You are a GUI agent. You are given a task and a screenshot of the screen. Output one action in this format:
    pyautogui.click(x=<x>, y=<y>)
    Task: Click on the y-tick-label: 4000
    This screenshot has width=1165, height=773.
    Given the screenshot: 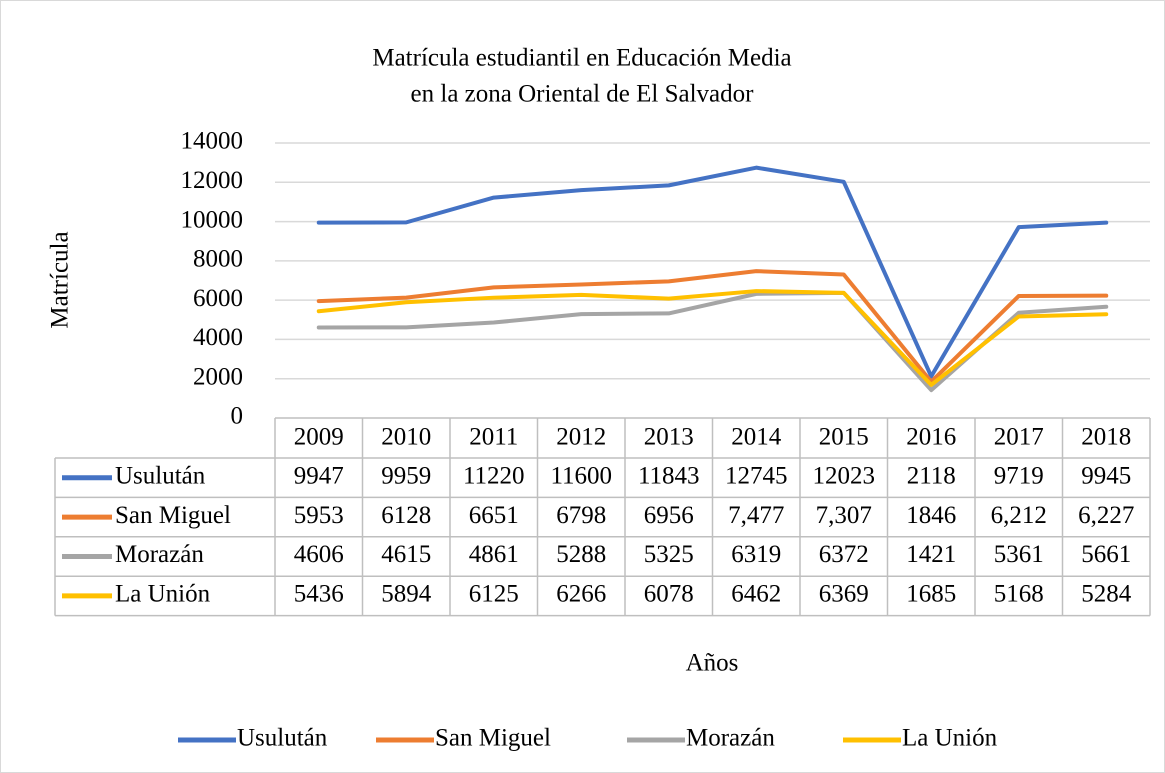 What is the action you would take?
    pyautogui.click(x=218, y=337)
    